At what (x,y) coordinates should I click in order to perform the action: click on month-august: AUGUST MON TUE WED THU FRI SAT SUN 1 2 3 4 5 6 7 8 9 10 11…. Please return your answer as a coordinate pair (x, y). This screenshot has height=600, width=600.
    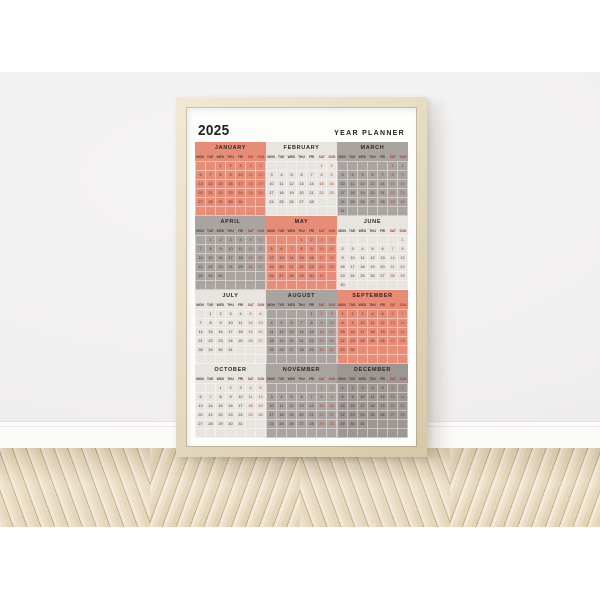
    Looking at the image, I should click on (301, 327).